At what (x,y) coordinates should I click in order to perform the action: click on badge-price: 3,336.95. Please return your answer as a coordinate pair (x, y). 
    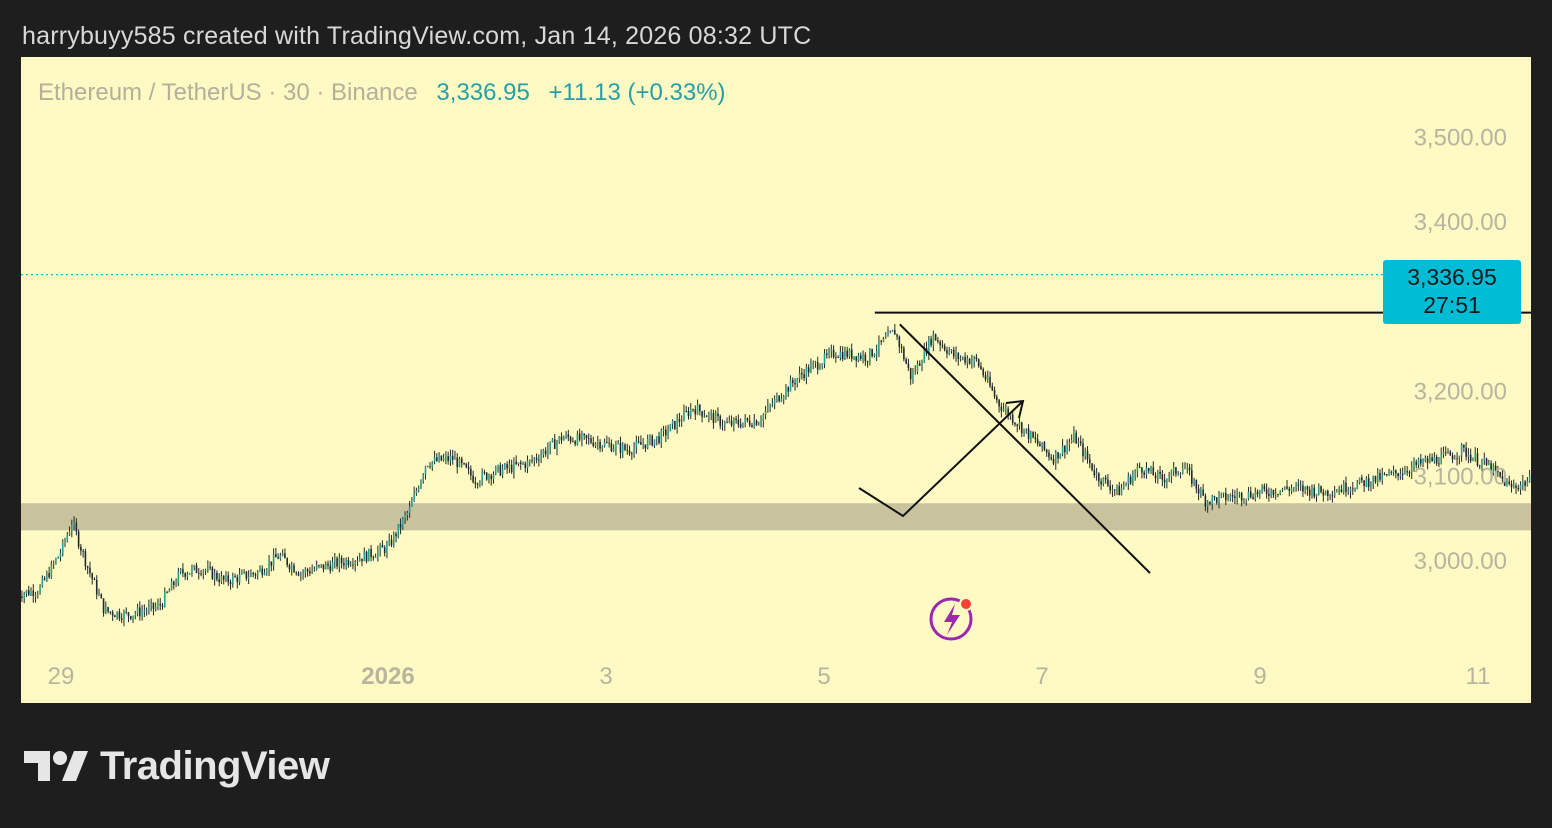
    Looking at the image, I should click on (1452, 277).